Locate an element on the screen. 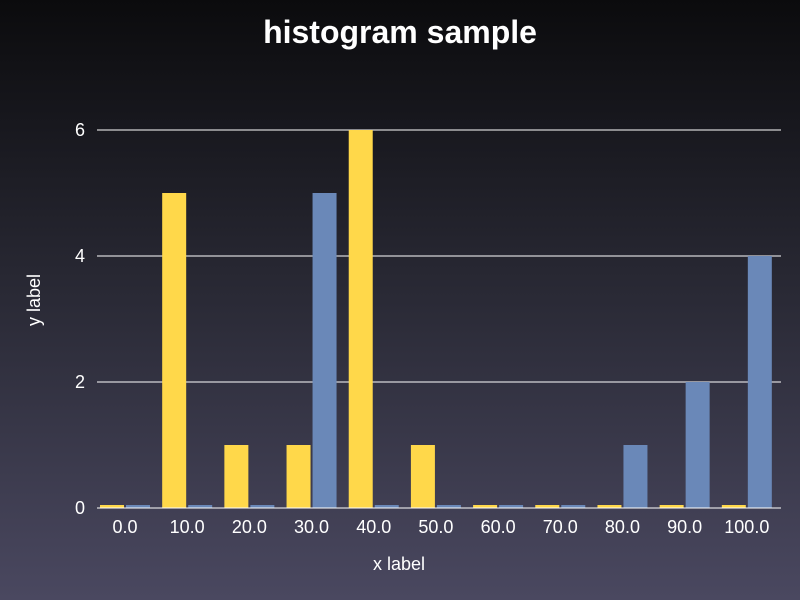 The image size is (800, 600). y-tick-label: 0 is located at coordinates (80, 508).